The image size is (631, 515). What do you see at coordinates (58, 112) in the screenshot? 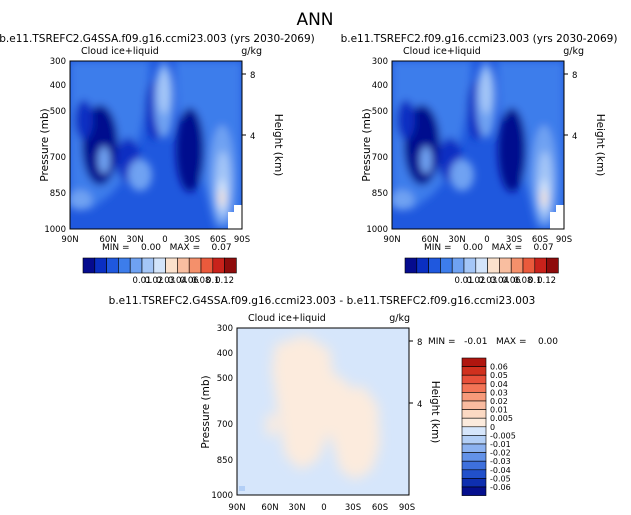
I see `y-tick: 500` at bounding box center [58, 112].